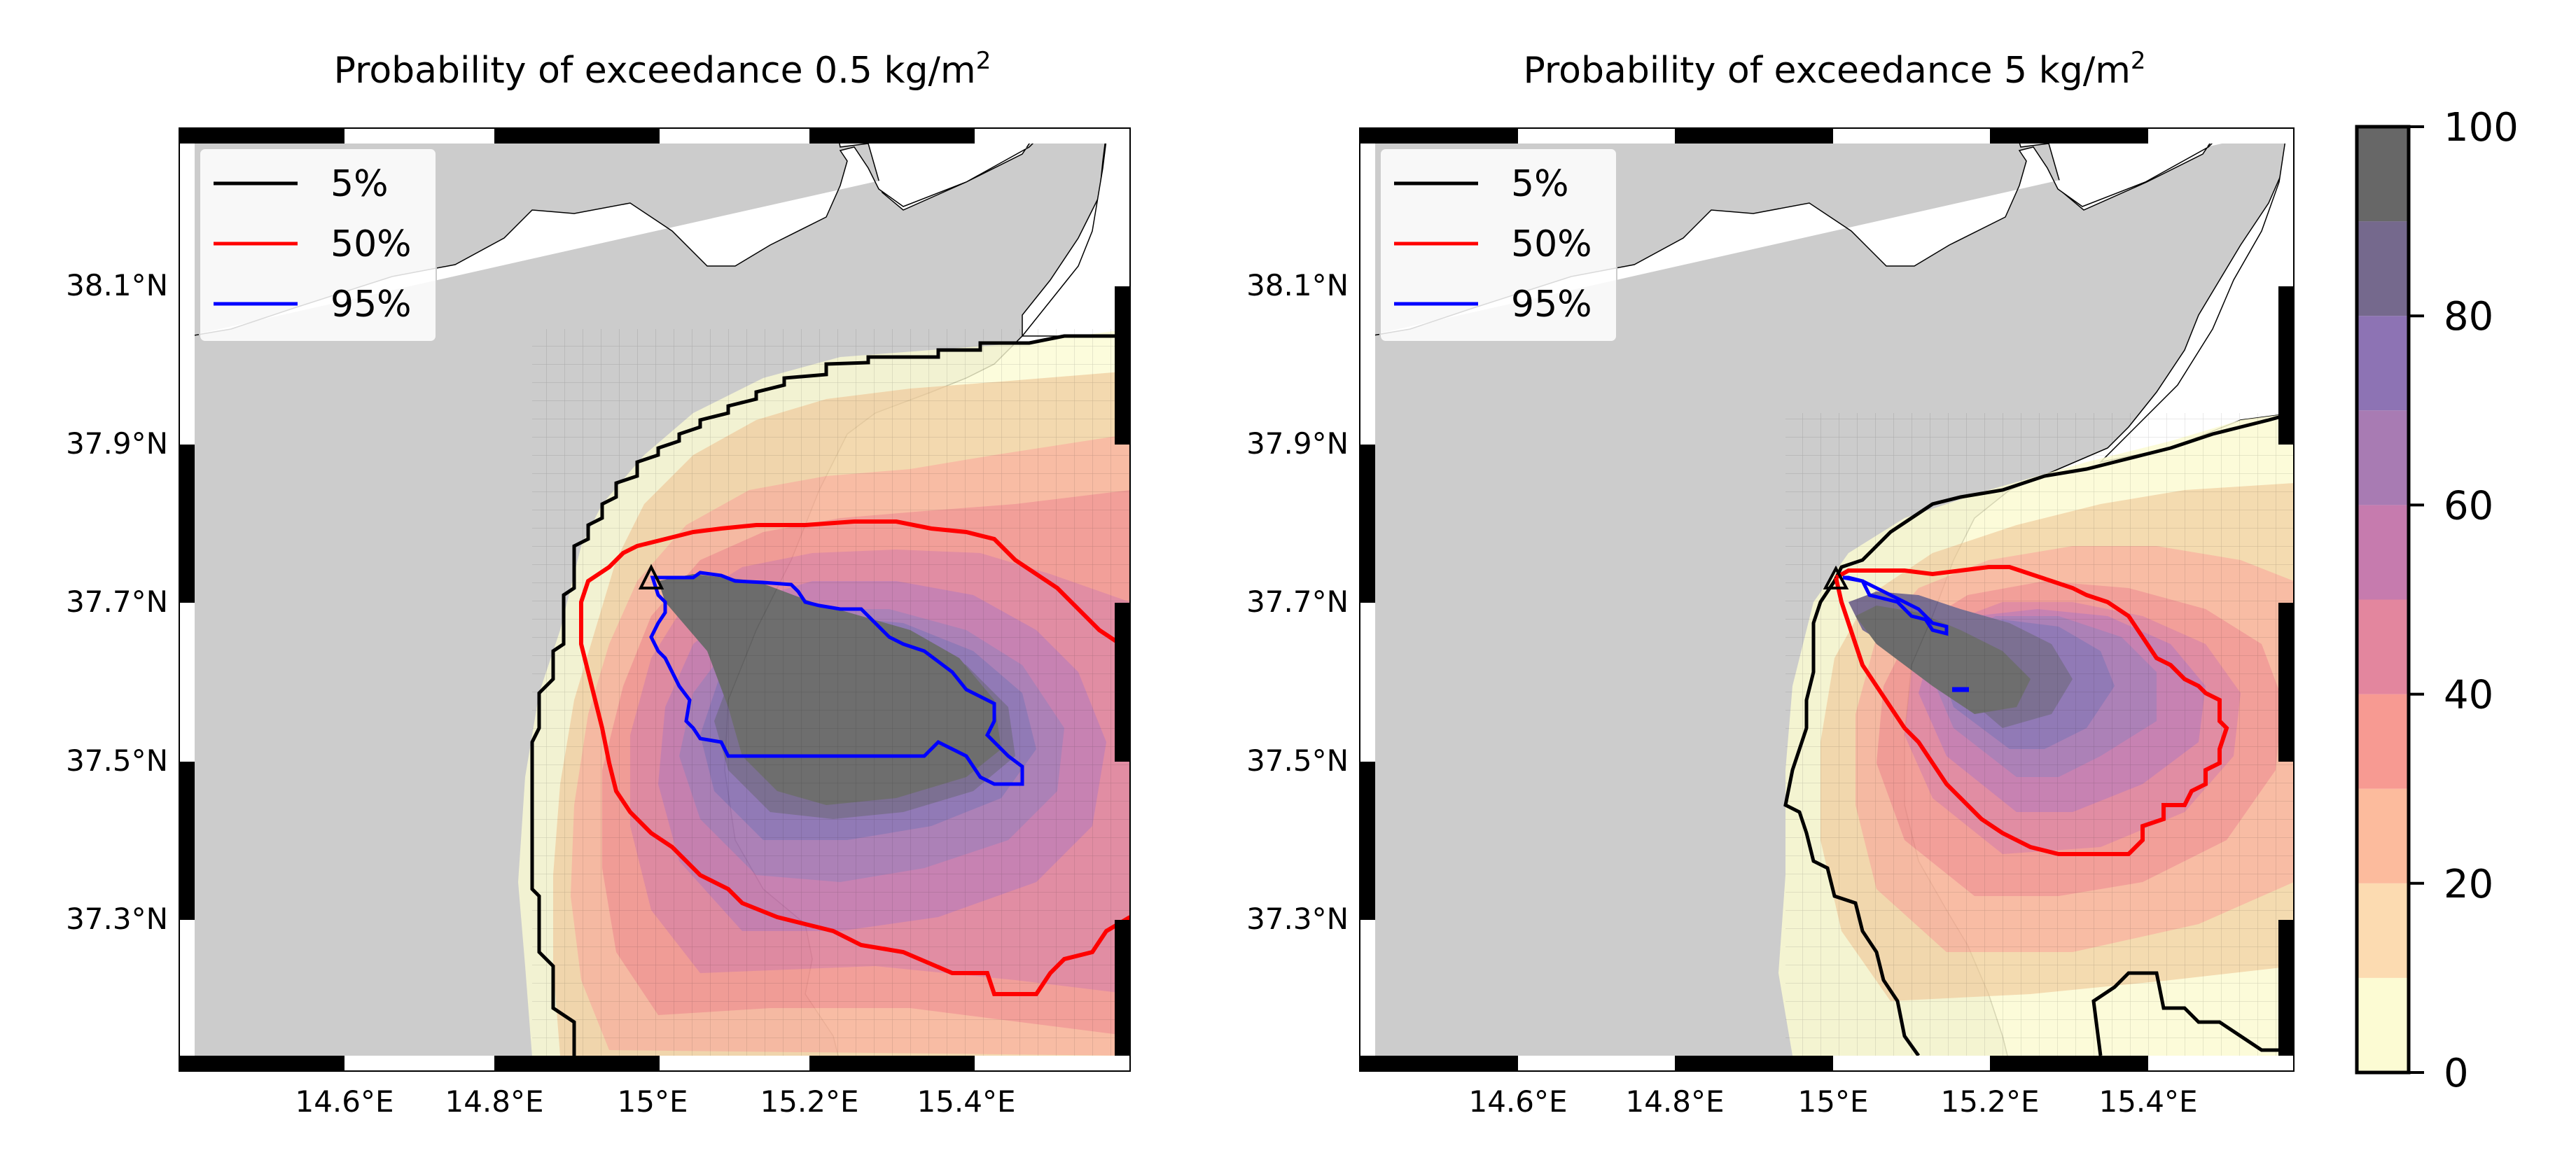 Image resolution: width=2576 pixels, height=1167 pixels. Describe the element at coordinates (2468, 317) in the screenshot. I see `colorbar-tick-label: 80` at that location.